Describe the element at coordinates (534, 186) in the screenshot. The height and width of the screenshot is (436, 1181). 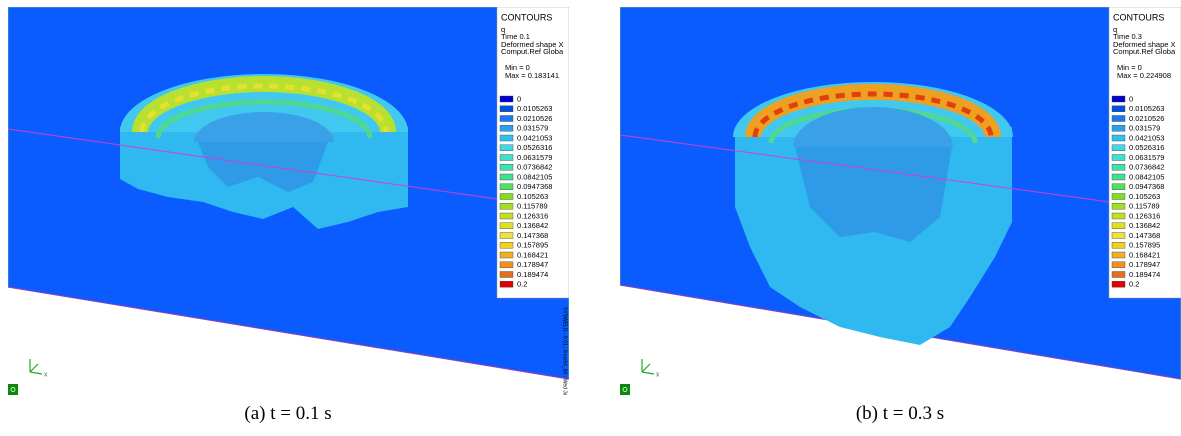
I see `legend-entry: 0.0947368` at that location.